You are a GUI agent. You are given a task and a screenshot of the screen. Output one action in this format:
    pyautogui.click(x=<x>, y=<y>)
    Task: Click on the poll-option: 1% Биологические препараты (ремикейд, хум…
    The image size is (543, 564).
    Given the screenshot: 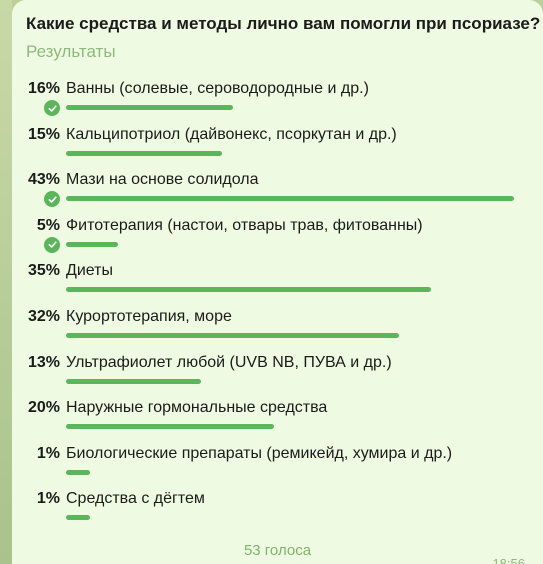 What is the action you would take?
    pyautogui.click(x=277, y=468)
    